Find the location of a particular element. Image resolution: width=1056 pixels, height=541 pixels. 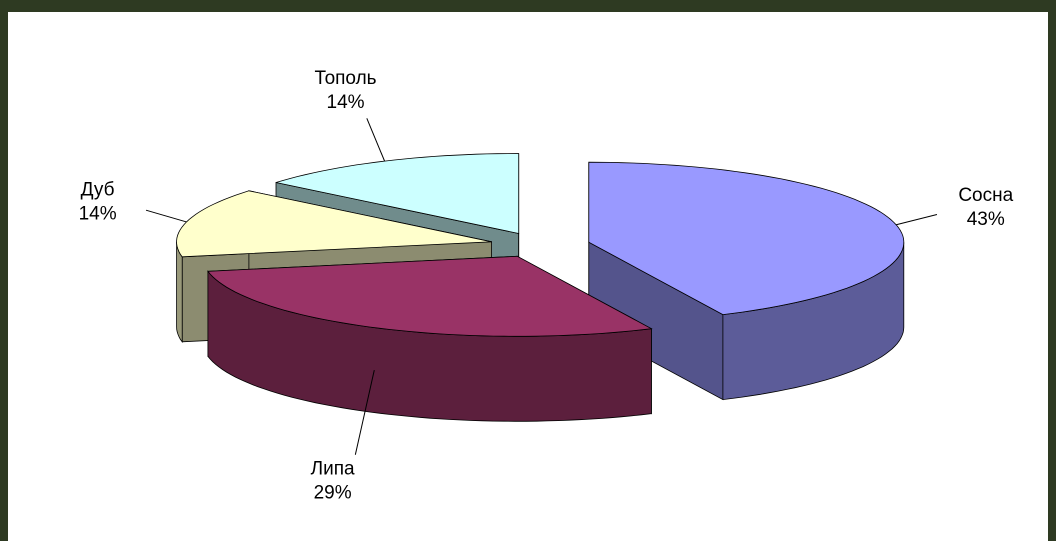

slice-label: Липа is located at coordinates (333, 468).